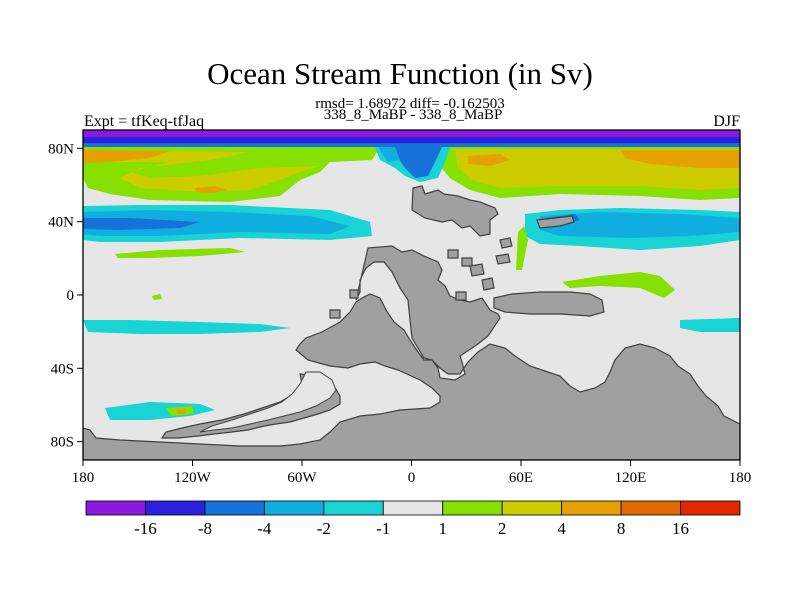 Image resolution: width=800 pixels, height=600 pixels. I want to click on y-tick-label: 0, so click(71, 296).